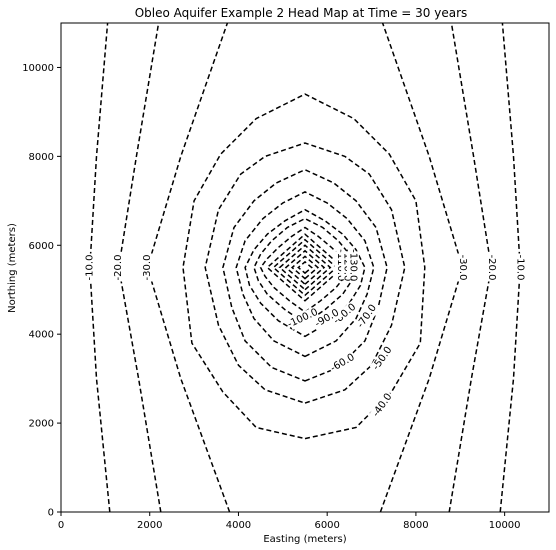 The width and height of the screenshot is (556, 550). I want to click on contour-10-left-line, so click(100, 267).